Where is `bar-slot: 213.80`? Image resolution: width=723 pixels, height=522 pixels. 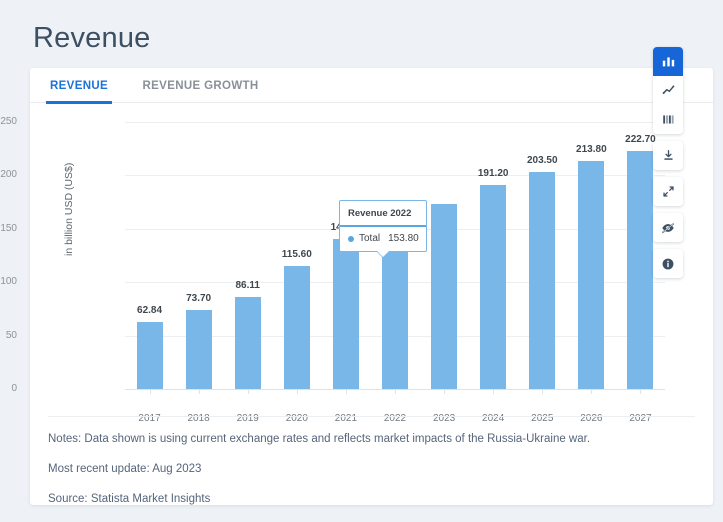 bar-slot: 213.80 is located at coordinates (591, 255).